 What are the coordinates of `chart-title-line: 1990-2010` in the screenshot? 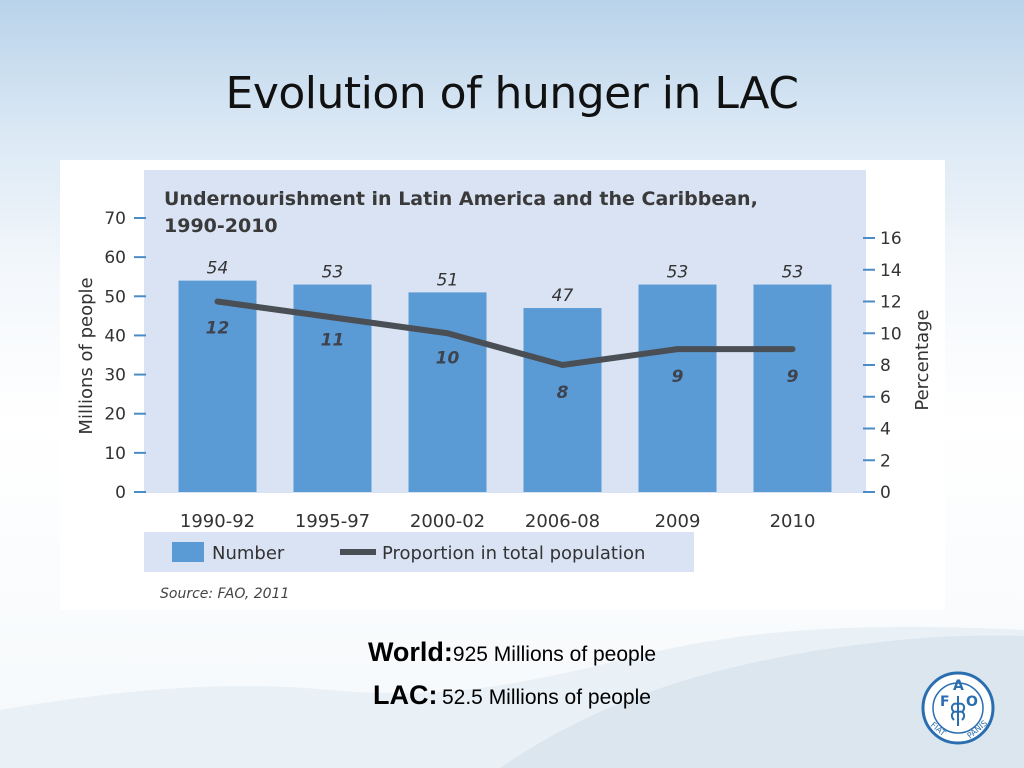 It's located at (221, 226).